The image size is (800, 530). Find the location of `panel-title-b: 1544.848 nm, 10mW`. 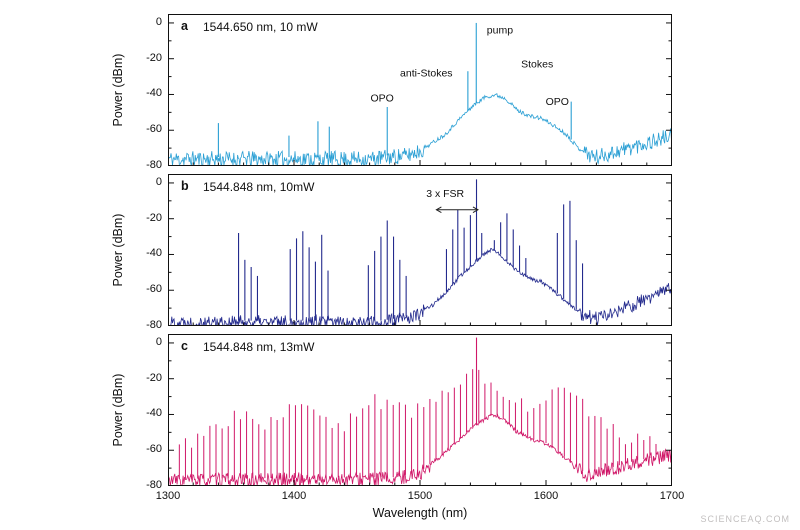

panel-title-b: 1544.848 nm, 10mW is located at coordinates (259, 187).